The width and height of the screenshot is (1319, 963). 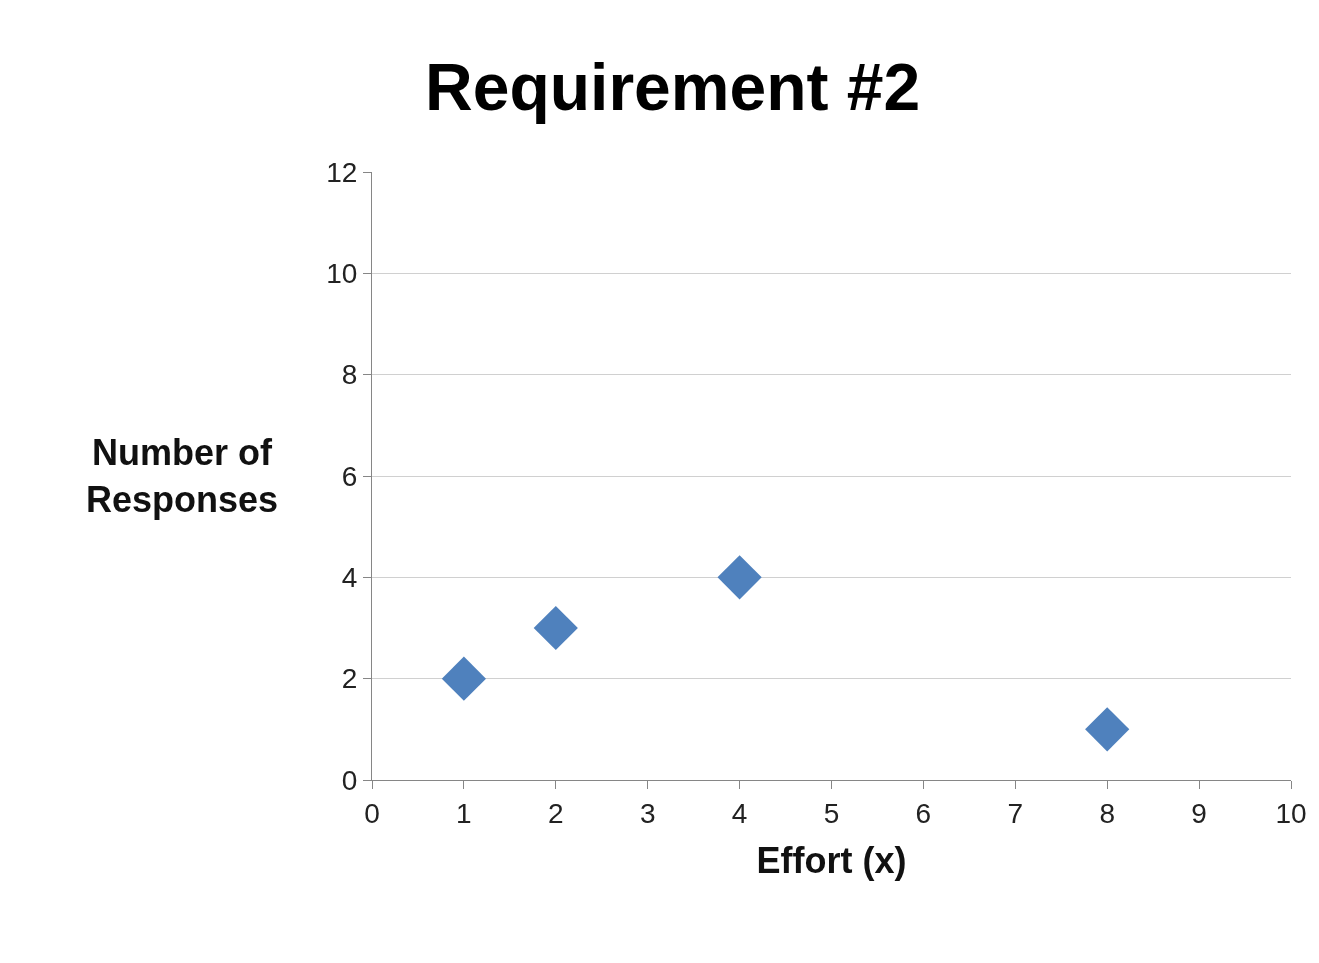 What do you see at coordinates (182, 476) in the screenshot?
I see `y-axis-title: Number of Responses` at bounding box center [182, 476].